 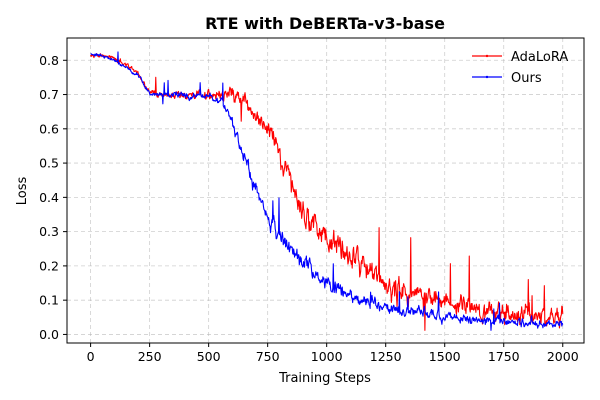 What do you see at coordinates (150, 356) in the screenshot?
I see `x-tick-label: 250` at bounding box center [150, 356].